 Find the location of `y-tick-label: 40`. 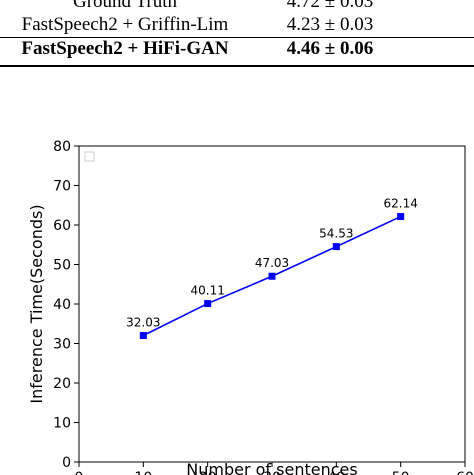

y-tick-label: 40 is located at coordinates (62, 305).